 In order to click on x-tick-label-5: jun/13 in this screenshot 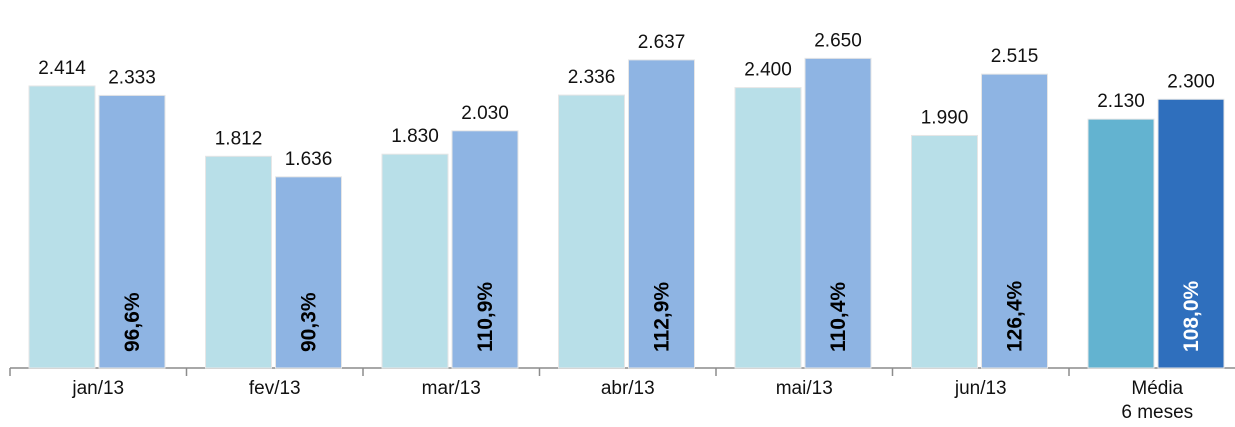, I will do `click(980, 388)`.